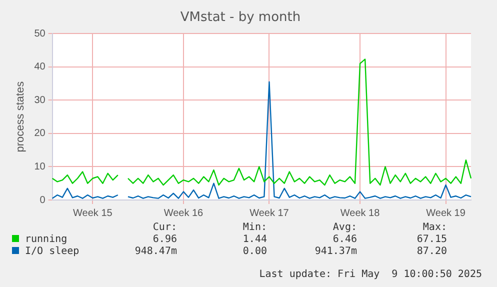 The width and height of the screenshot is (497, 287). What do you see at coordinates (360, 213) in the screenshot?
I see `x-tick-label: Week 18` at bounding box center [360, 213].